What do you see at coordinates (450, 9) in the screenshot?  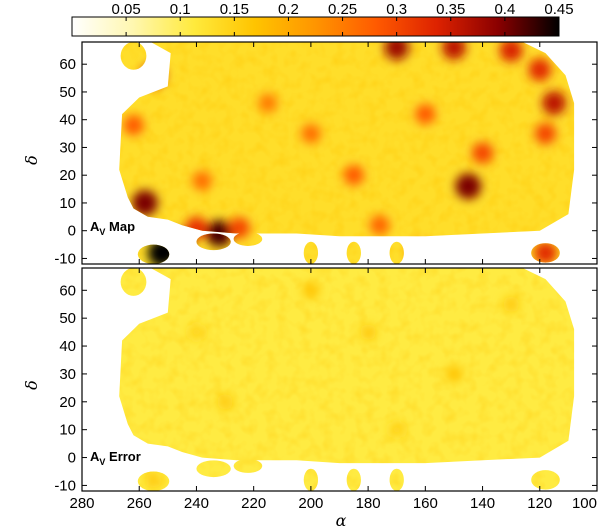 I see `colorbar-tick-label: 0.35` at bounding box center [450, 9].